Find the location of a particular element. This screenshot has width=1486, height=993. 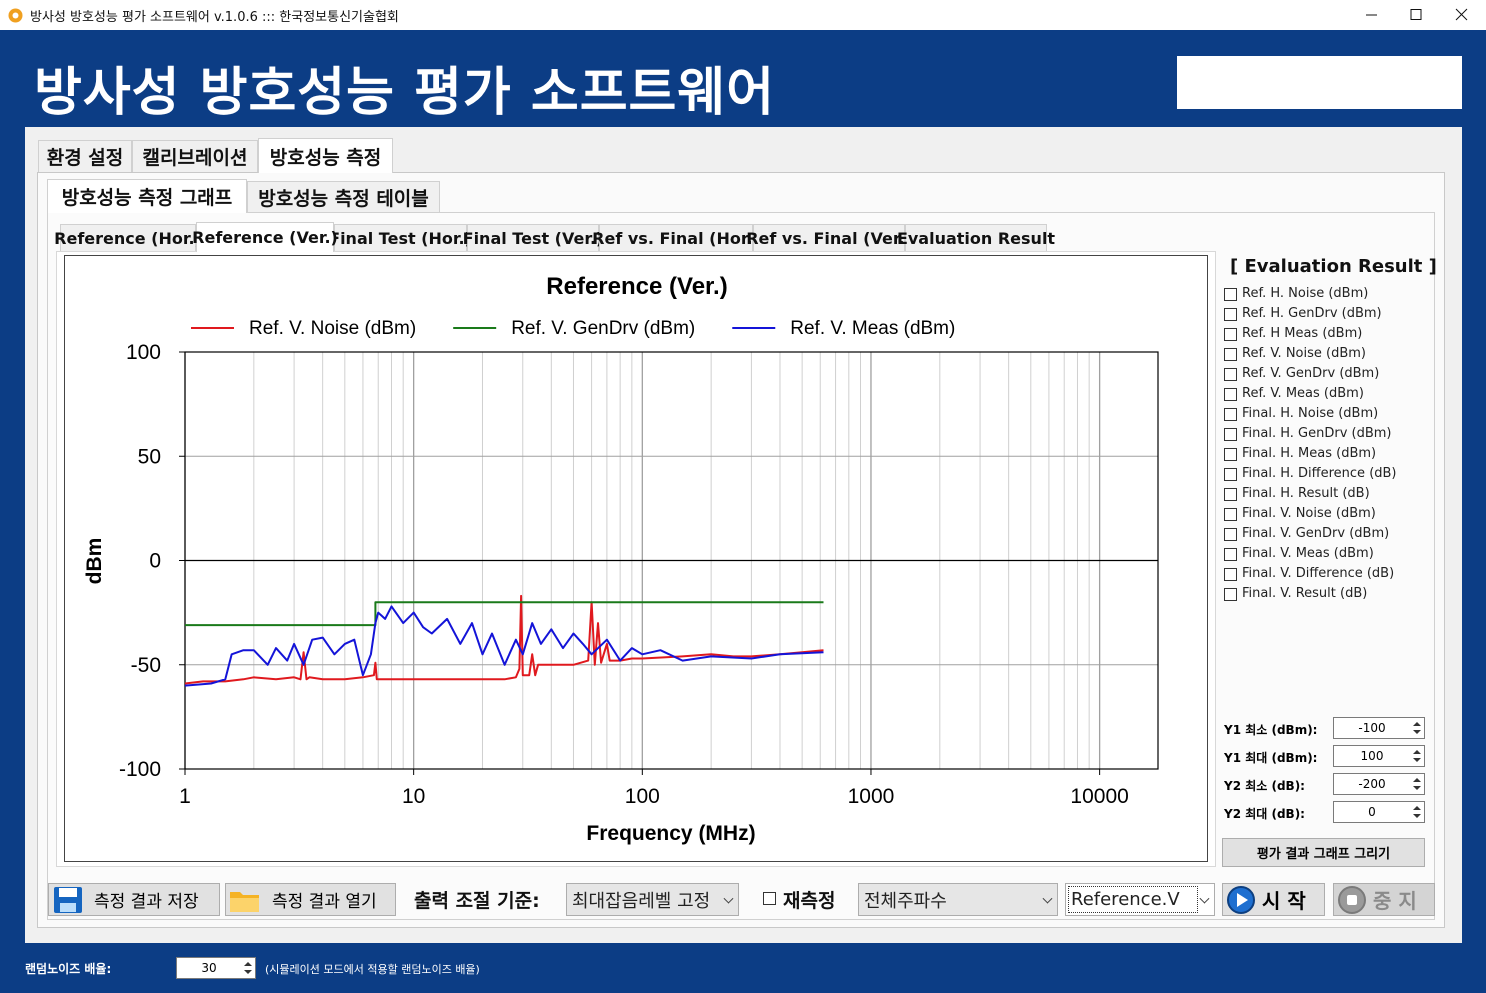

setting-label: Y2 최소 (dB): is located at coordinates (1264, 786).